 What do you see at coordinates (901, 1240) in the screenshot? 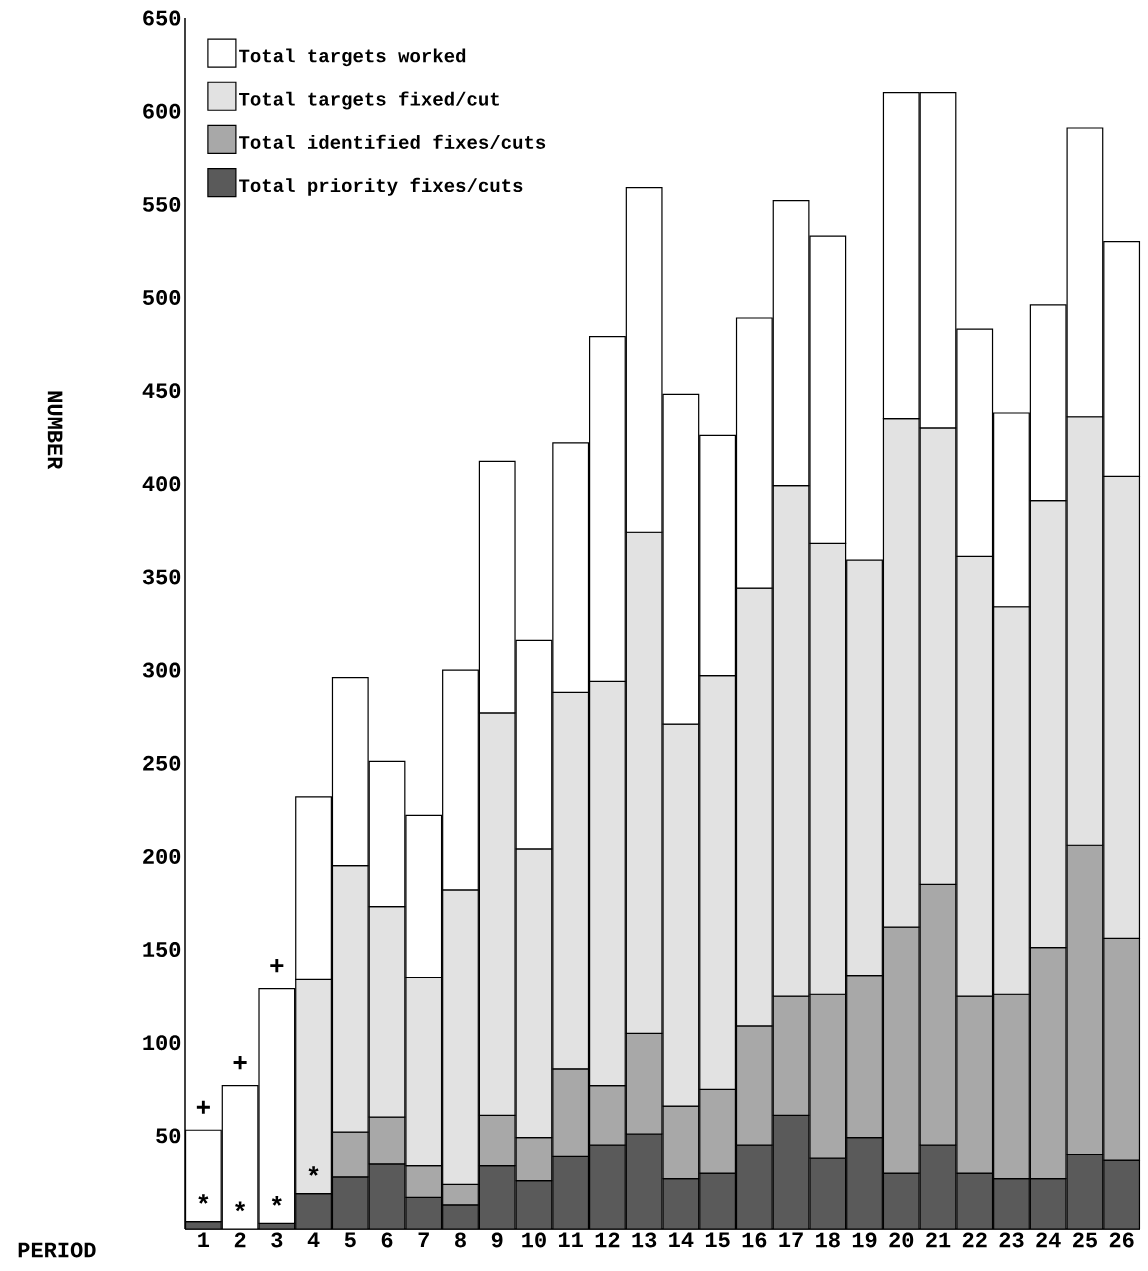
I see `x-tick-label: 20` at bounding box center [901, 1240].